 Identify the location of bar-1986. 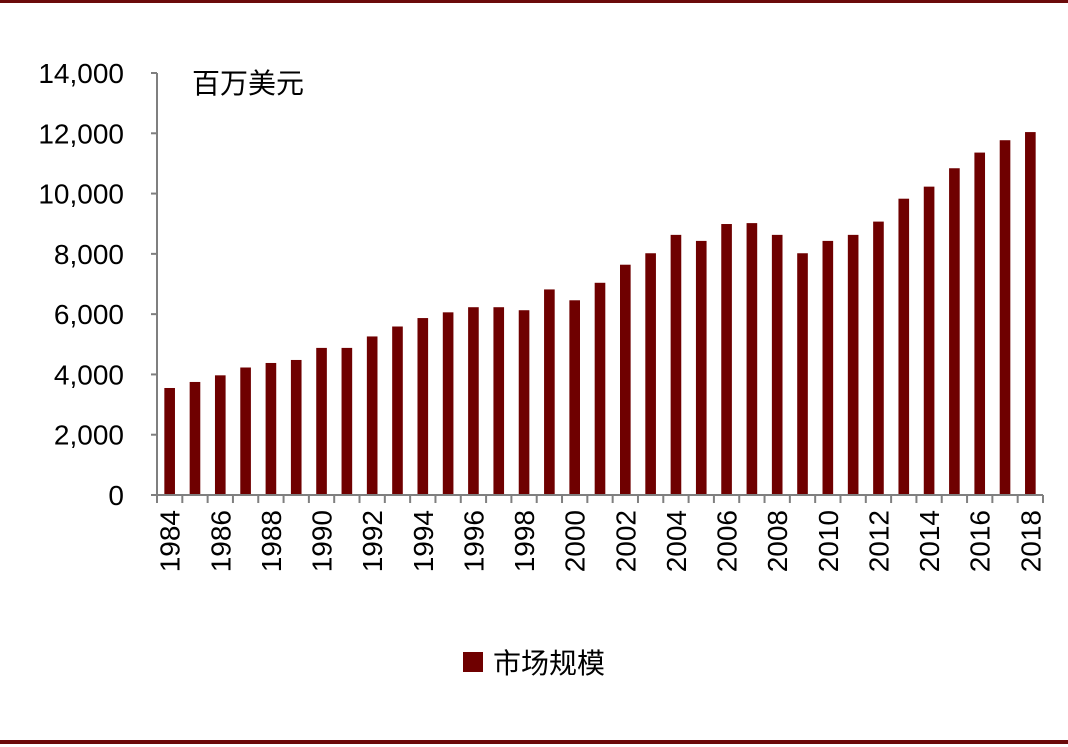
(220, 435).